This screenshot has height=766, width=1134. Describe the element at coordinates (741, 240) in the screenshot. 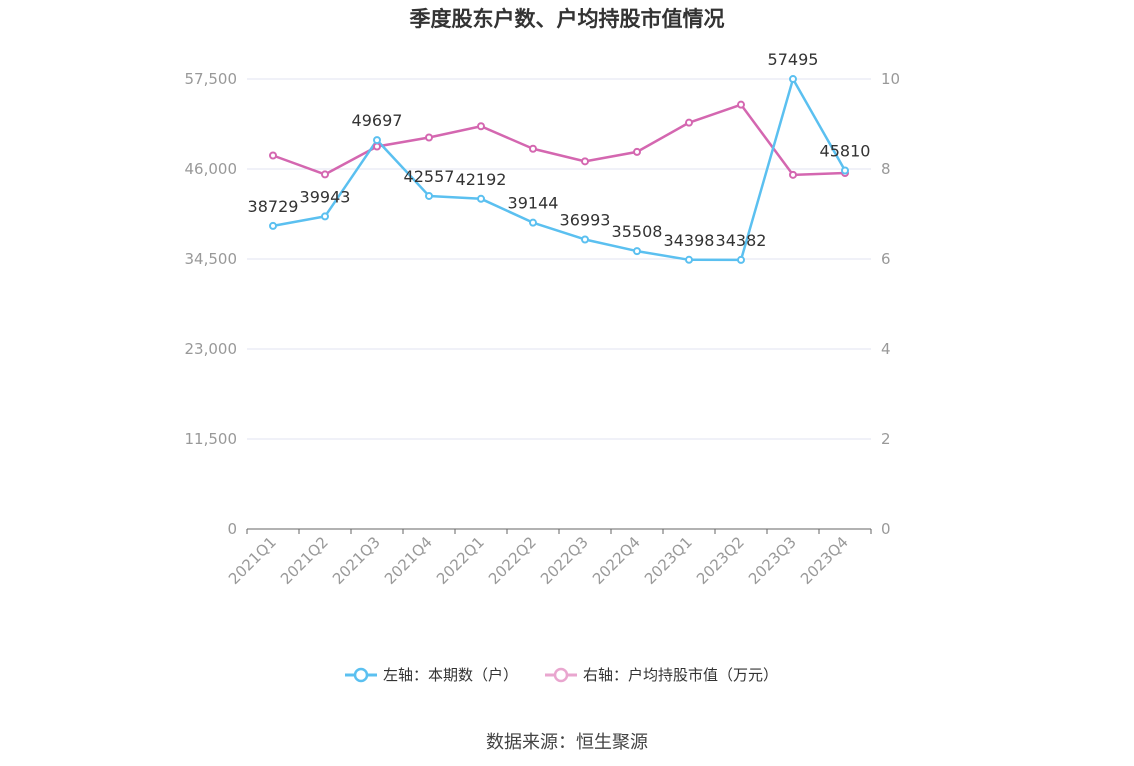

I see `data-label-shareholders: 34382` at that location.